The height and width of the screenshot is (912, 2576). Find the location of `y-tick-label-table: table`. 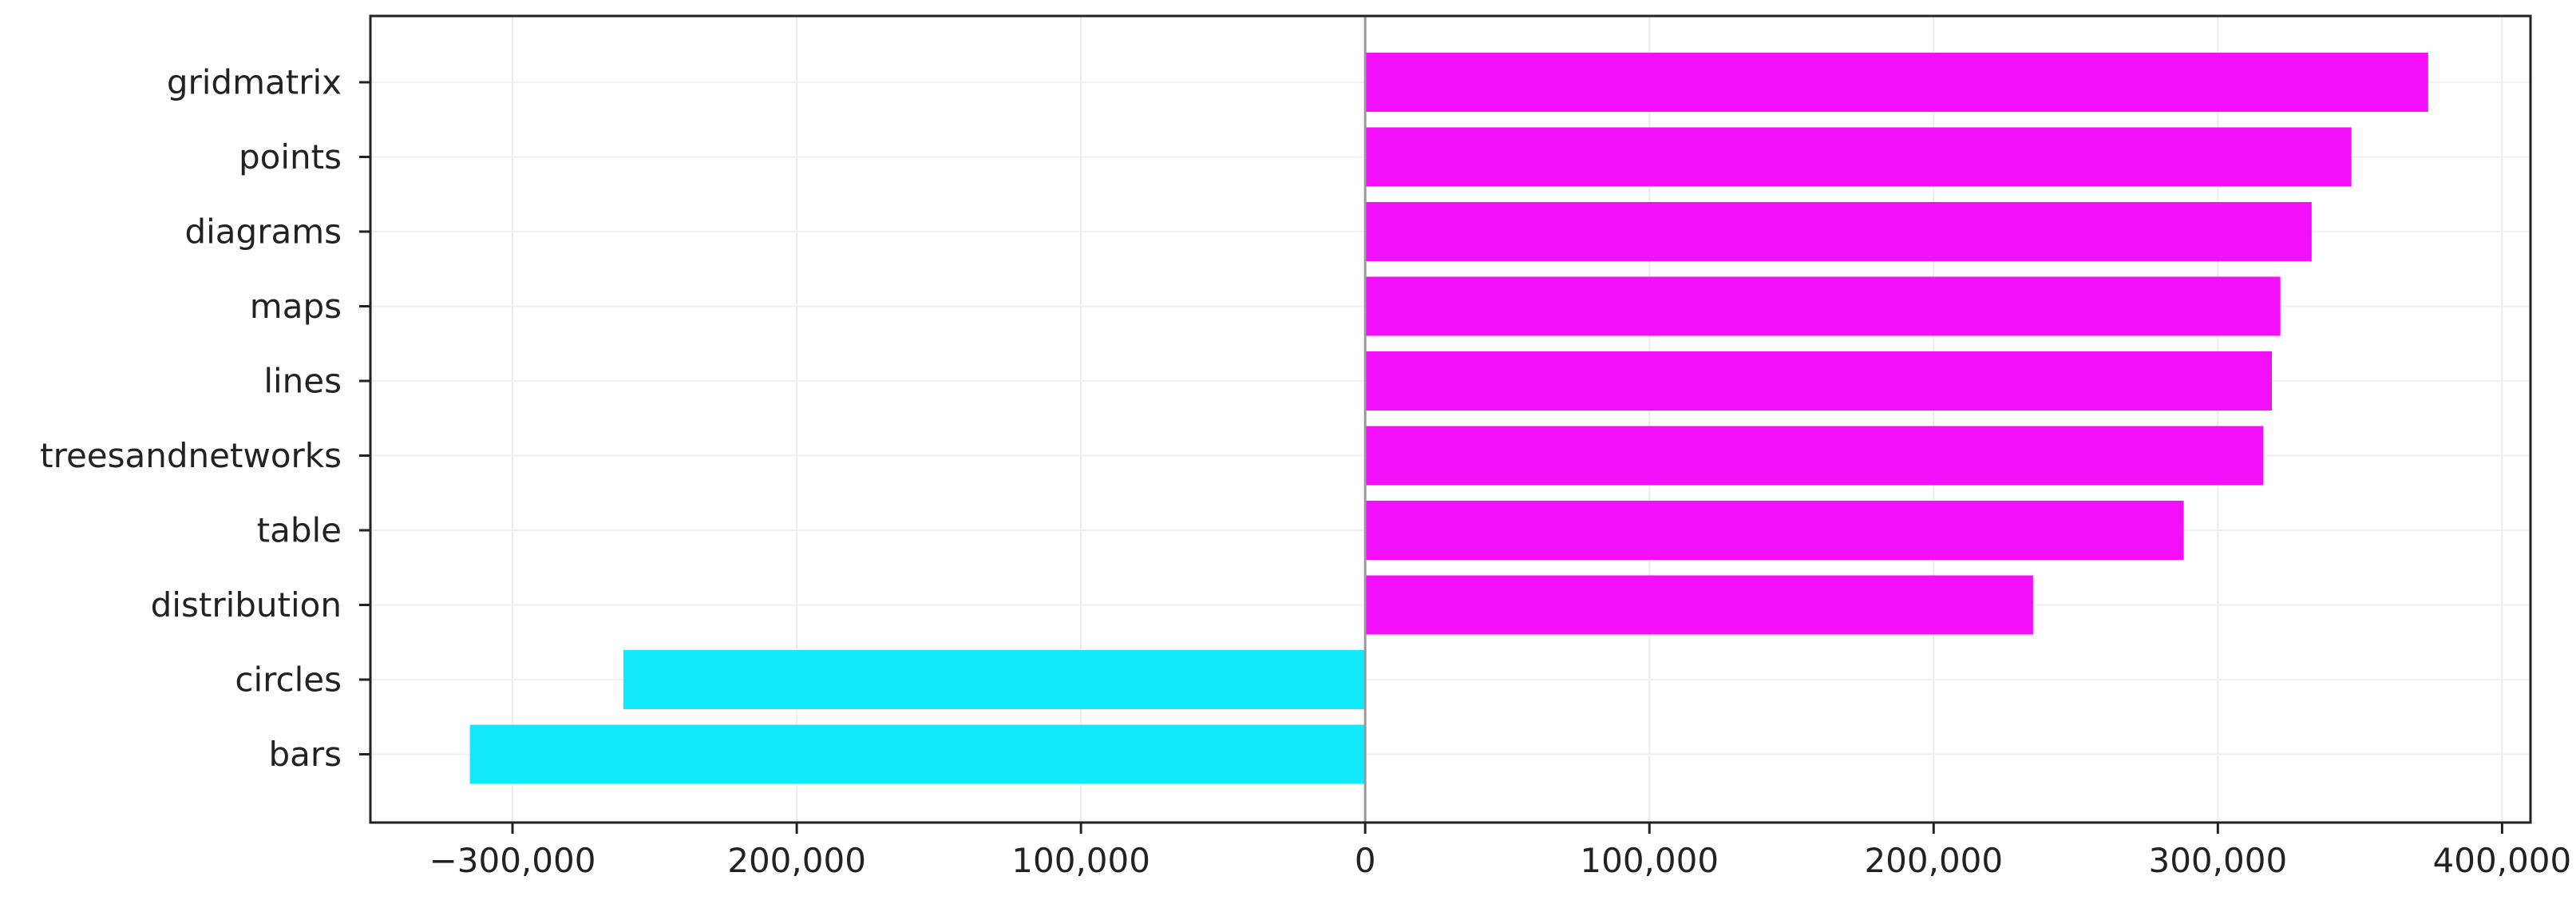

y-tick-label-table: table is located at coordinates (299, 530).